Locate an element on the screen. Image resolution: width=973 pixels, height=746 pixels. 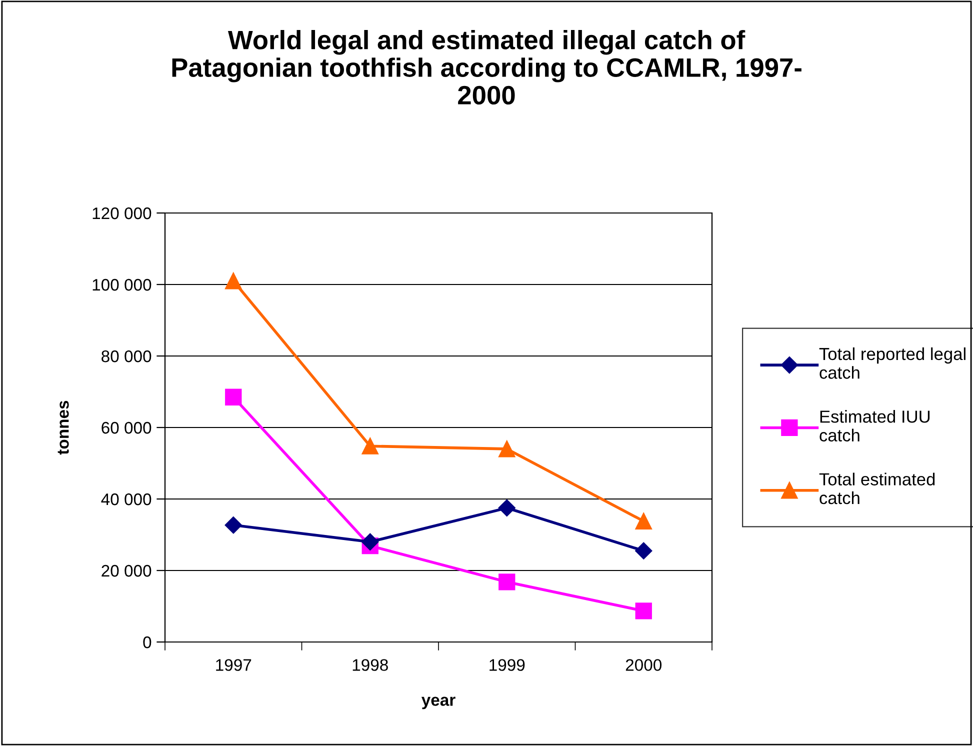
x-tick-label: 1998 is located at coordinates (370, 665).